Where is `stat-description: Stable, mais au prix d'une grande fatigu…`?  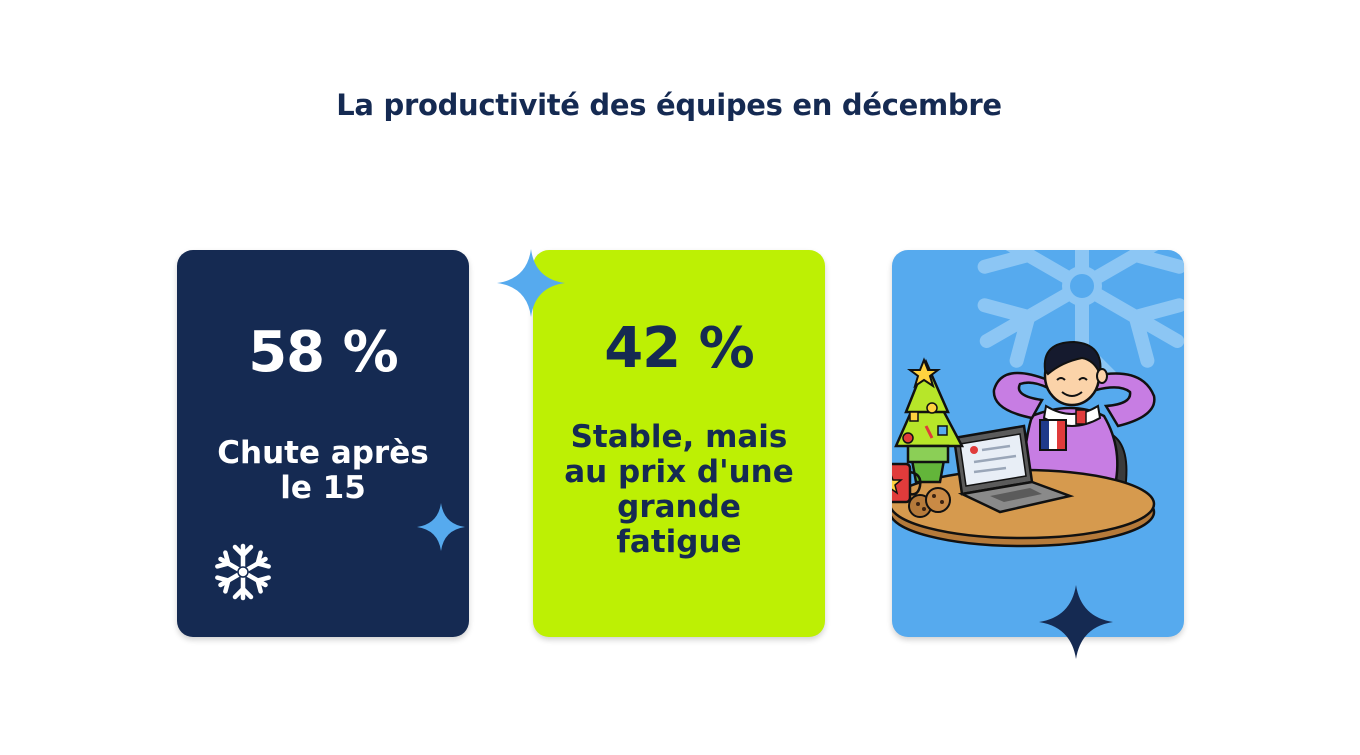
stat-description: Stable, mais au prix d'une grande fatigu… is located at coordinates (679, 489).